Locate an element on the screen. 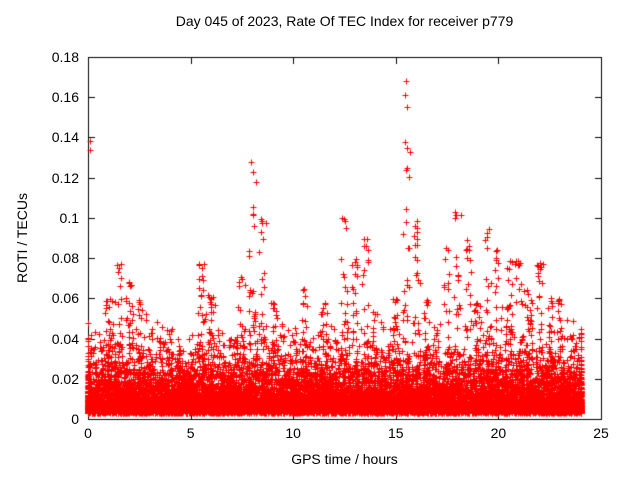  x-axis-label: GPS time / hours is located at coordinates (344, 459).